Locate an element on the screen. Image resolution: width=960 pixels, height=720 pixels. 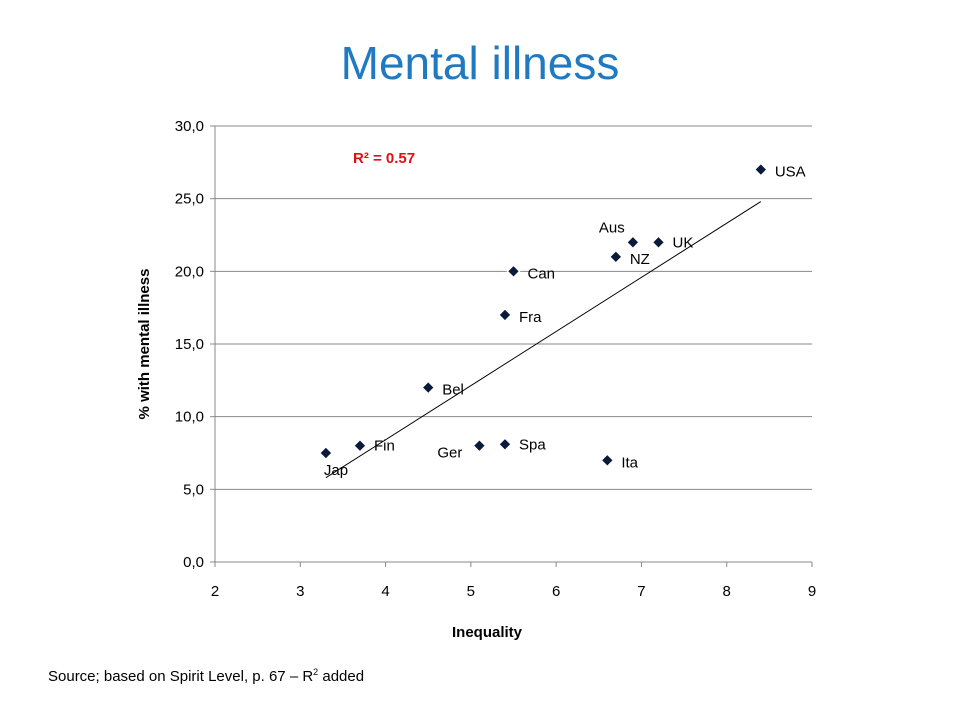
point-label-uk: UK is located at coordinates (682, 242).